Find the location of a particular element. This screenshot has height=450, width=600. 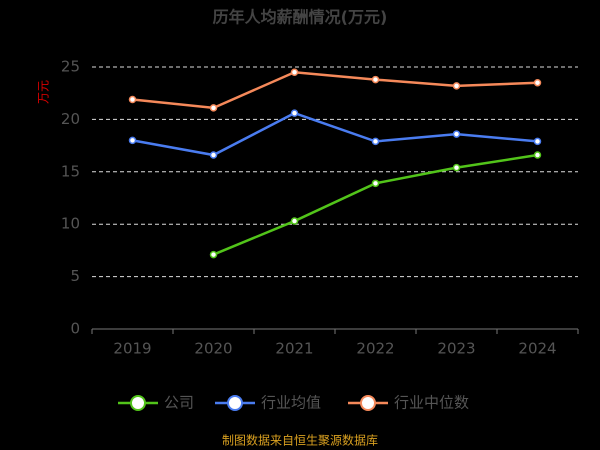

x-tick-label: 2024 is located at coordinates (537, 349).